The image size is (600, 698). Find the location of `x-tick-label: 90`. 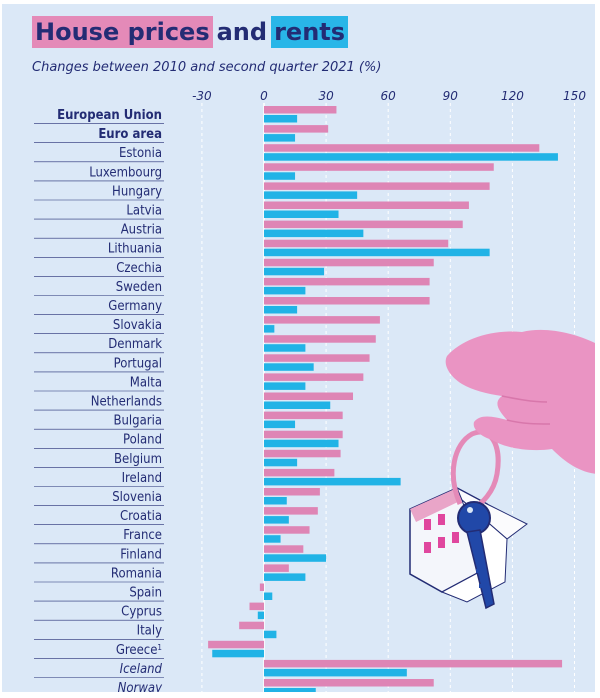

x-tick-label: 90 is located at coordinates (451, 96).